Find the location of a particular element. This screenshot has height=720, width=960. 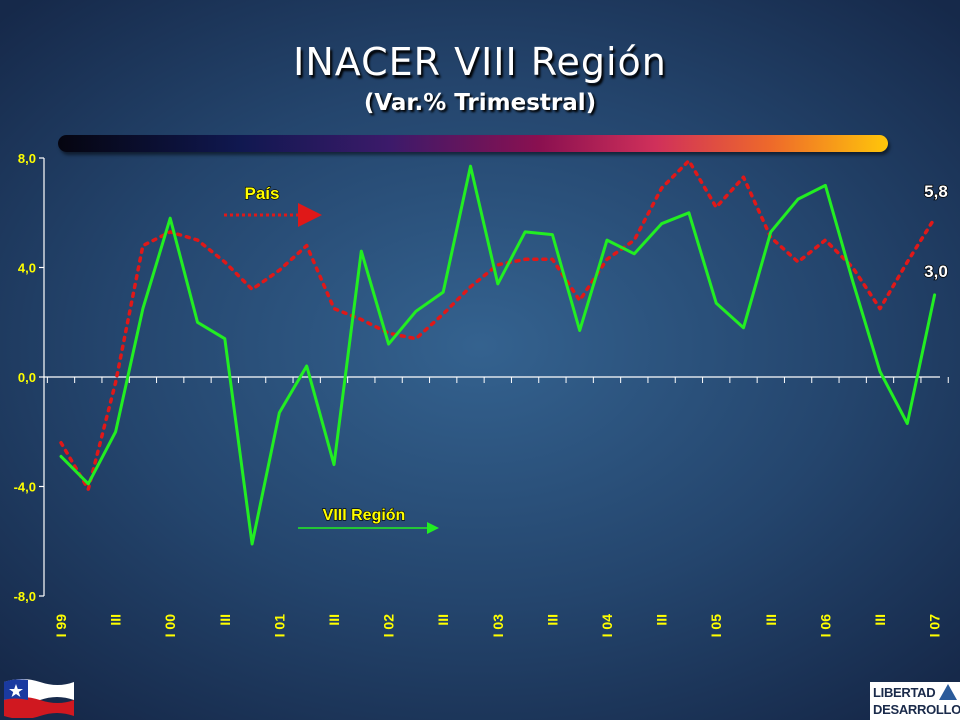

libertad-desarrollo-logo: LIBERTAD DESARROLLO is located at coordinates (915, 701).